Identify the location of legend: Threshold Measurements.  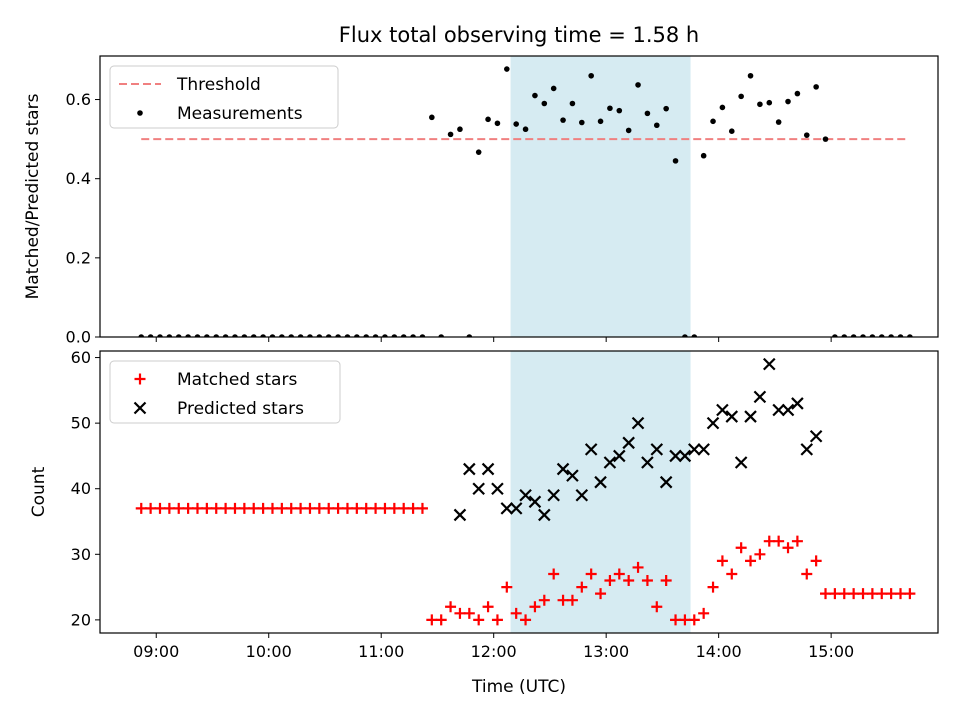
(224, 97).